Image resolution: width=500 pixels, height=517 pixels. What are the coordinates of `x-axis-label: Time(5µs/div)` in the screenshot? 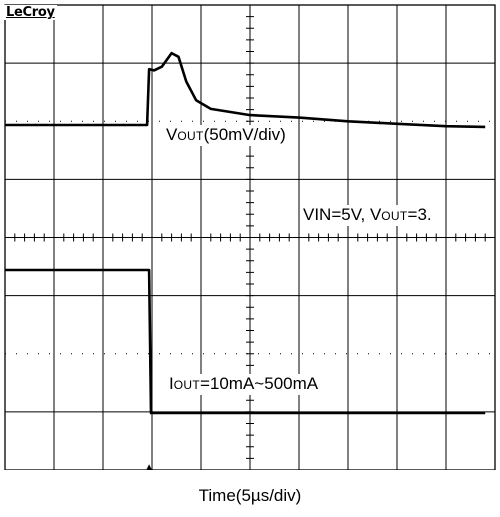 It's located at (250, 495).